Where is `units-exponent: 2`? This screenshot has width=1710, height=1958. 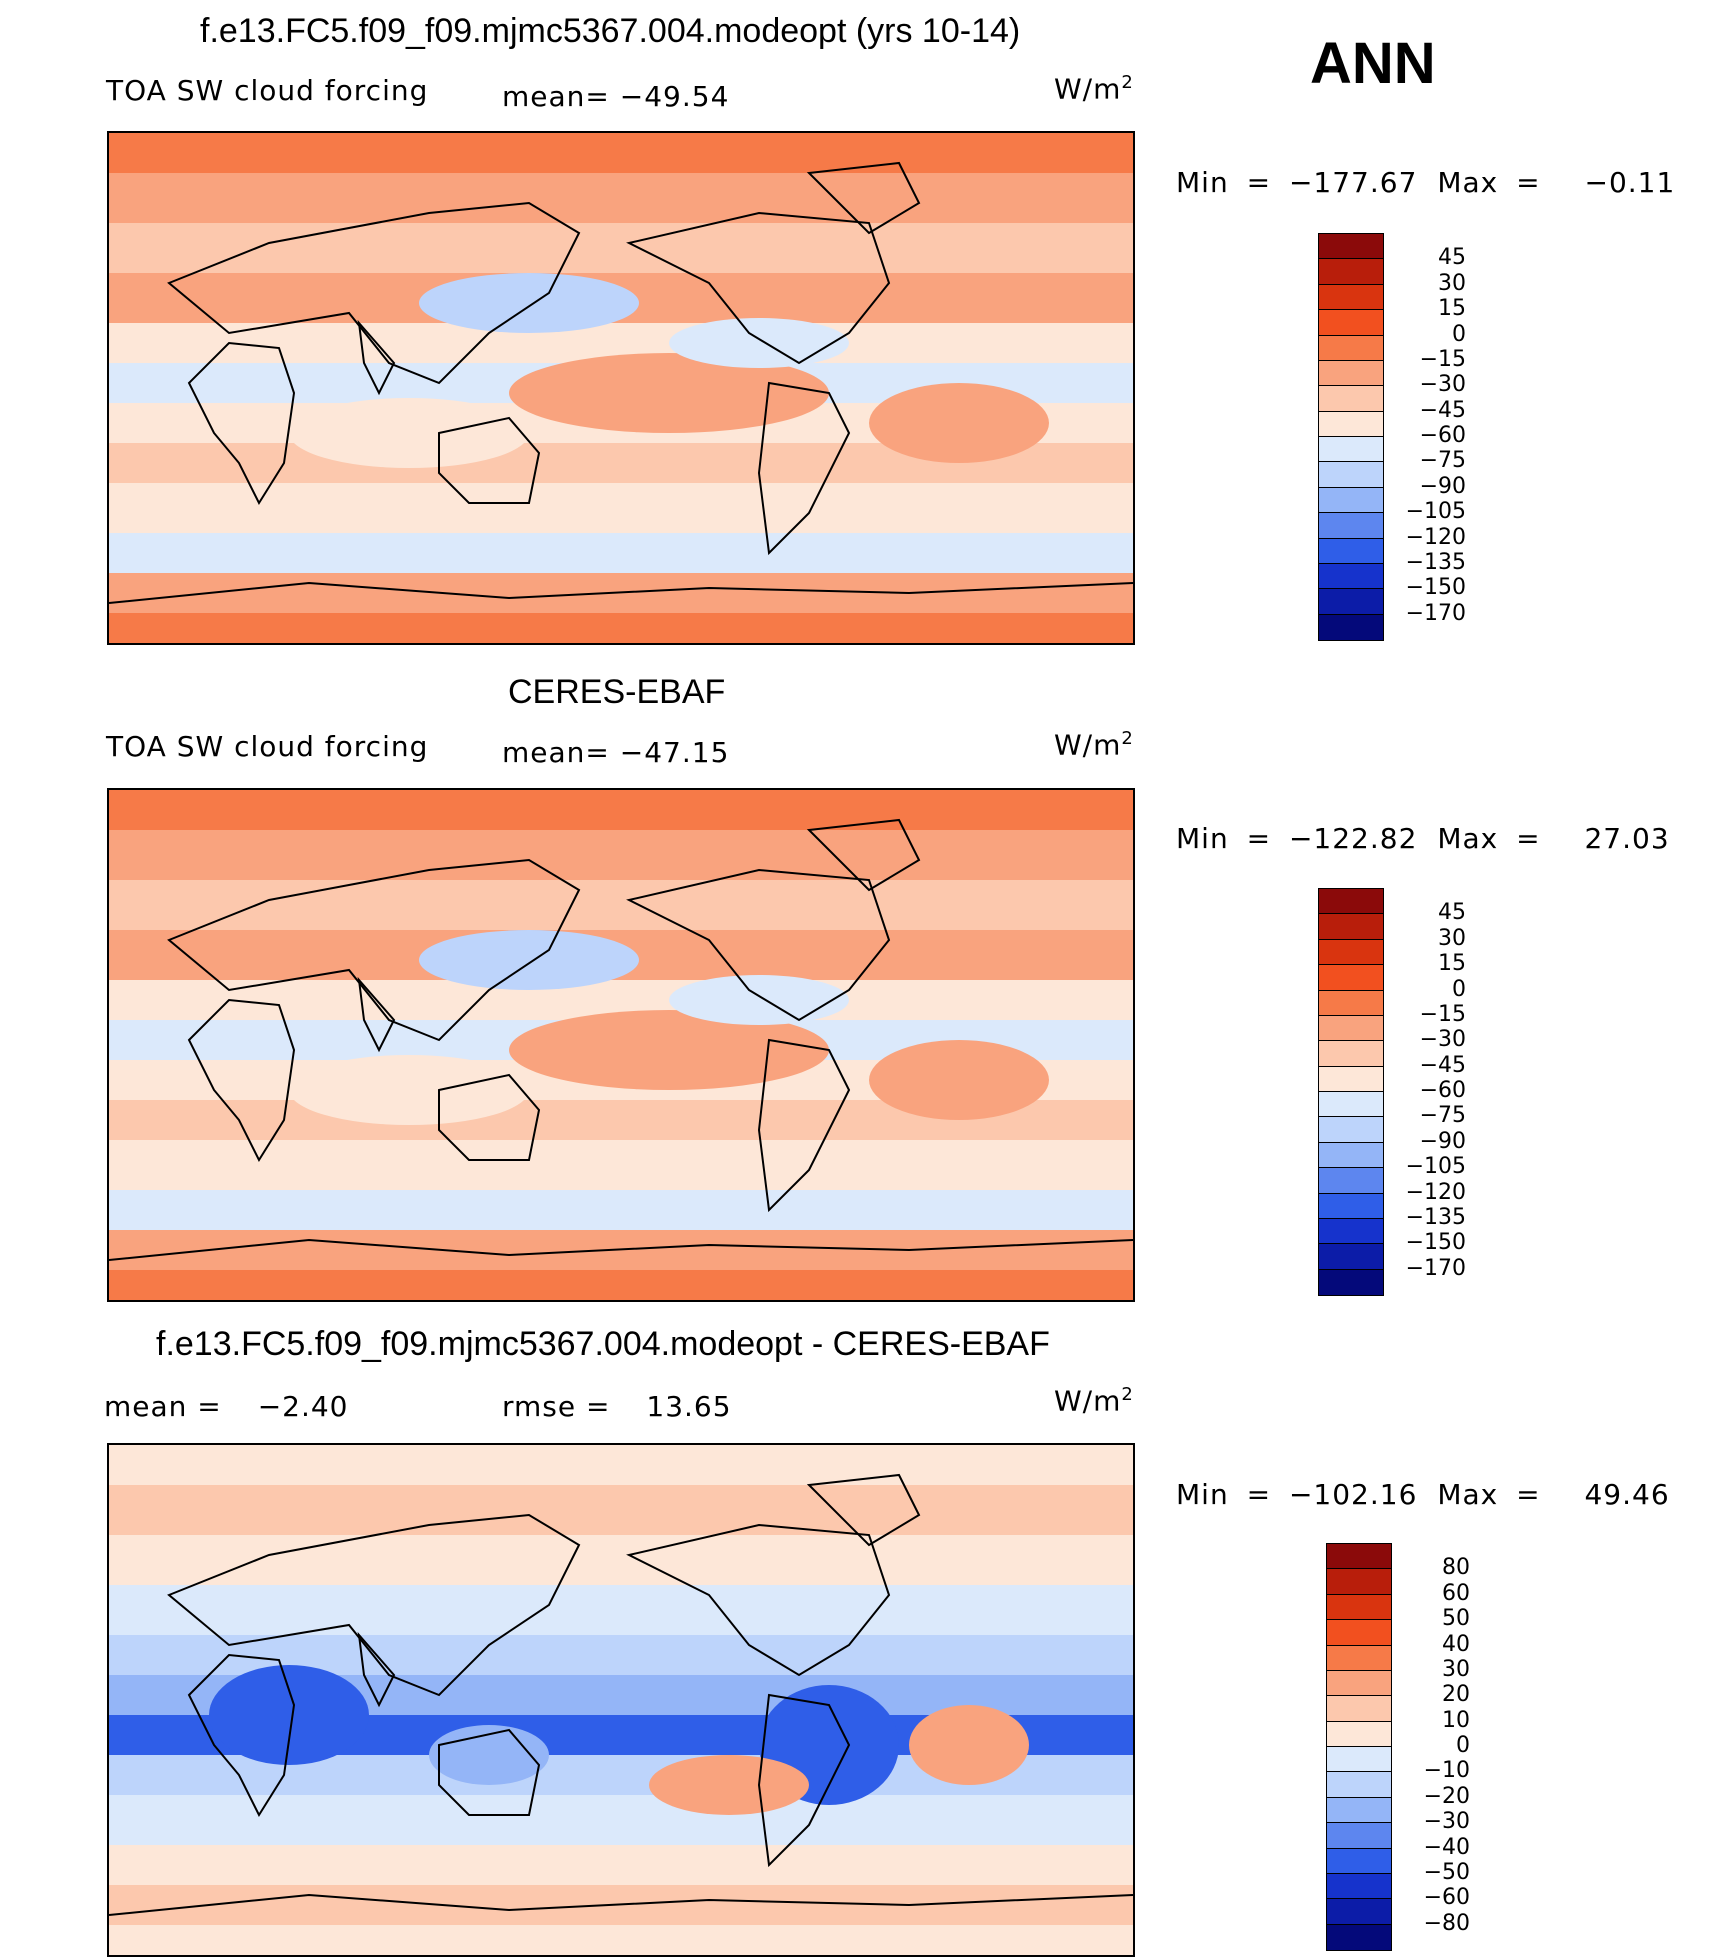 units-exponent: 2 is located at coordinates (1127, 1394).